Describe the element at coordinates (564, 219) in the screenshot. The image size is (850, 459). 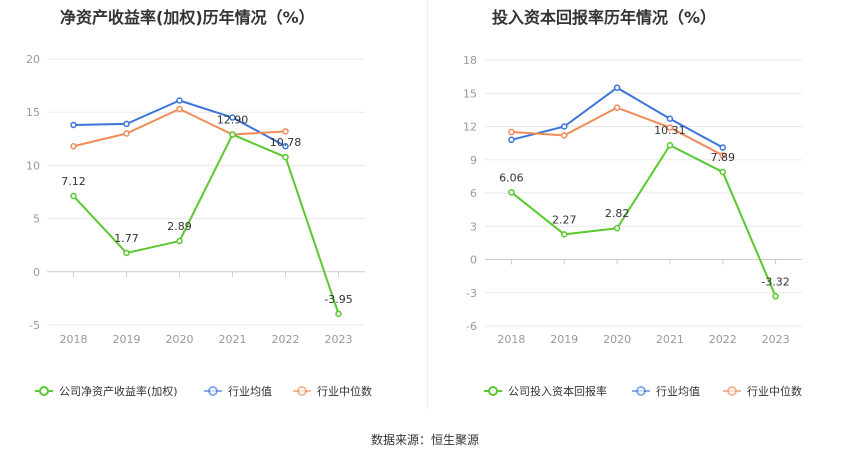
I see `data-label: 2.27` at that location.